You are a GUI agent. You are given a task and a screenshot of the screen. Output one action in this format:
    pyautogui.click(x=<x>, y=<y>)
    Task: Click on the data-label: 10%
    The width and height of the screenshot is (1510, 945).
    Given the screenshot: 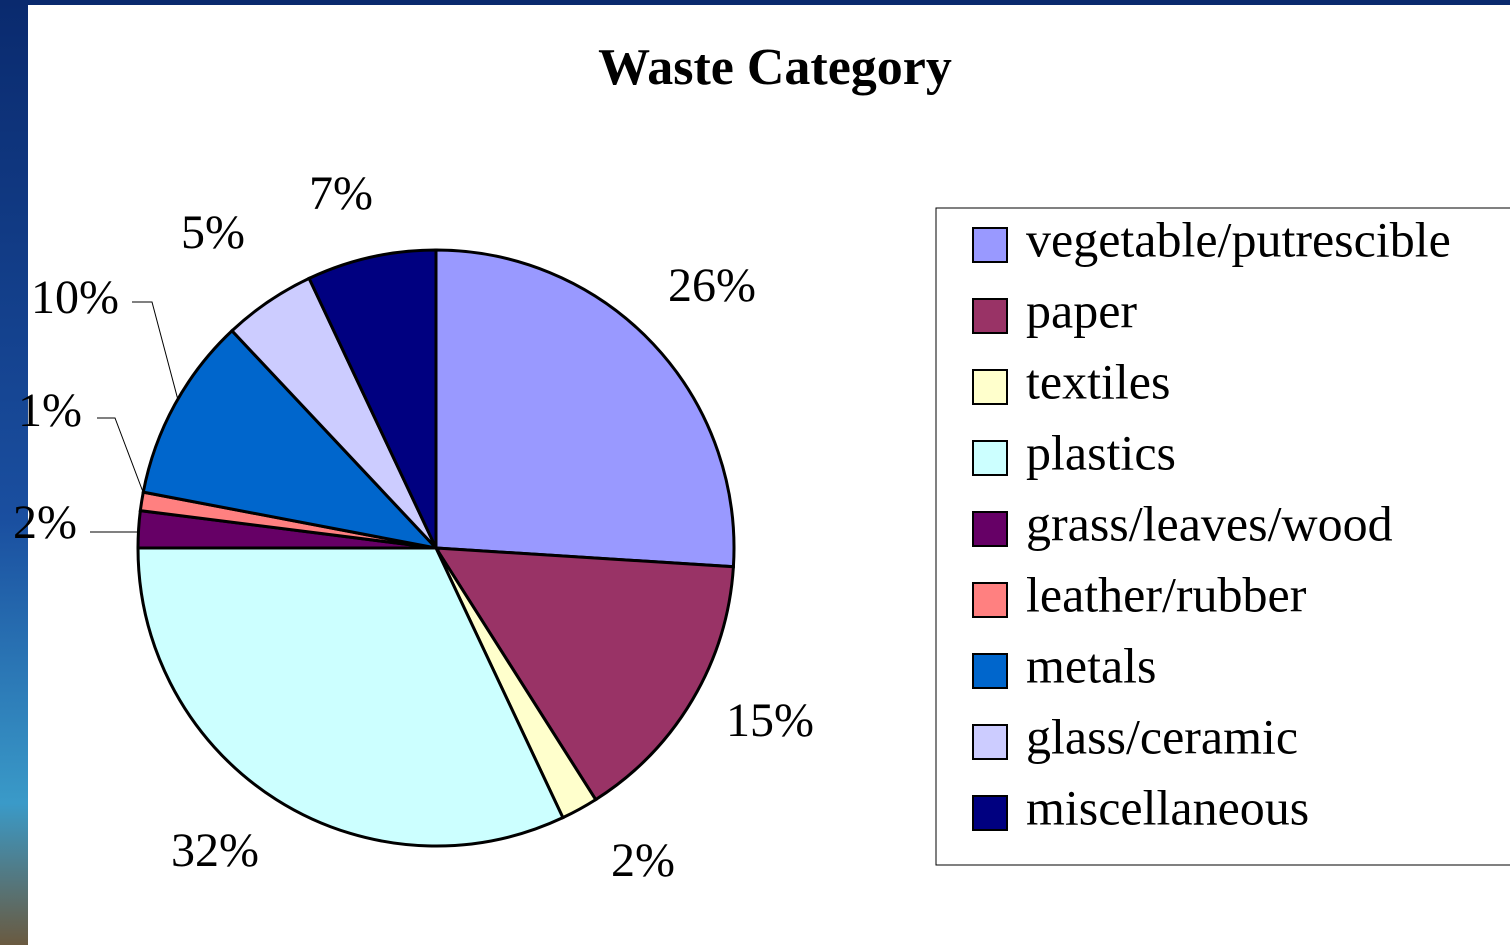 What is the action you would take?
    pyautogui.click(x=75, y=297)
    